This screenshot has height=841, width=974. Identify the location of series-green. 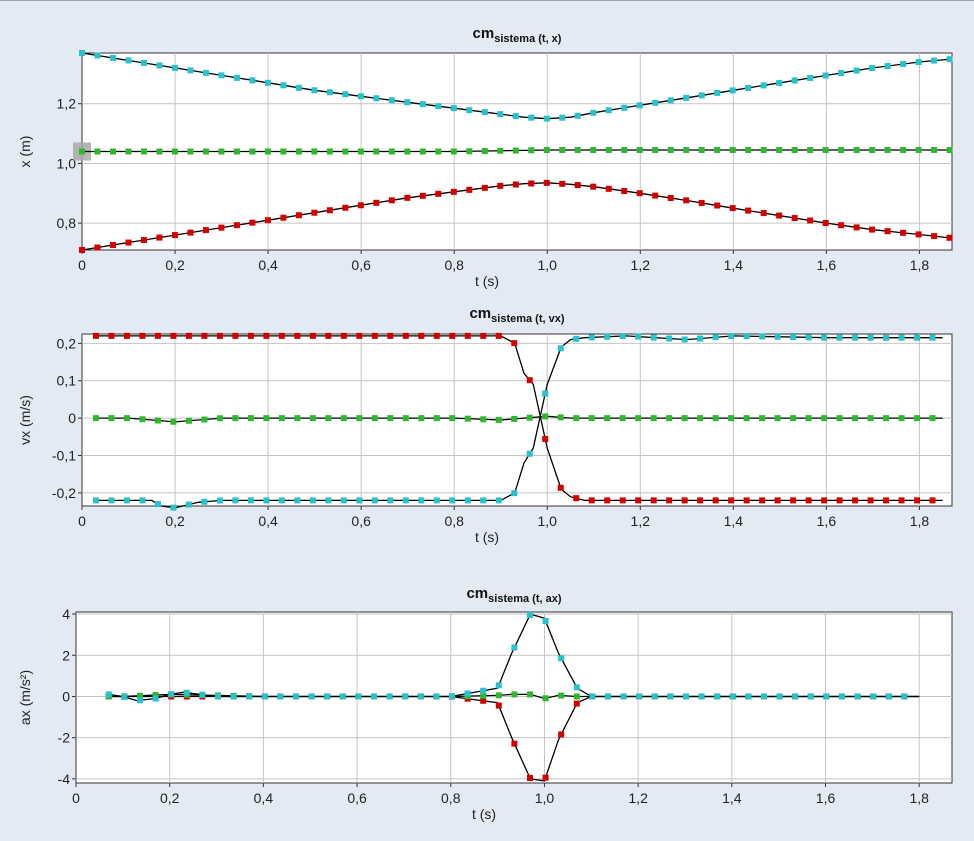
(516, 151).